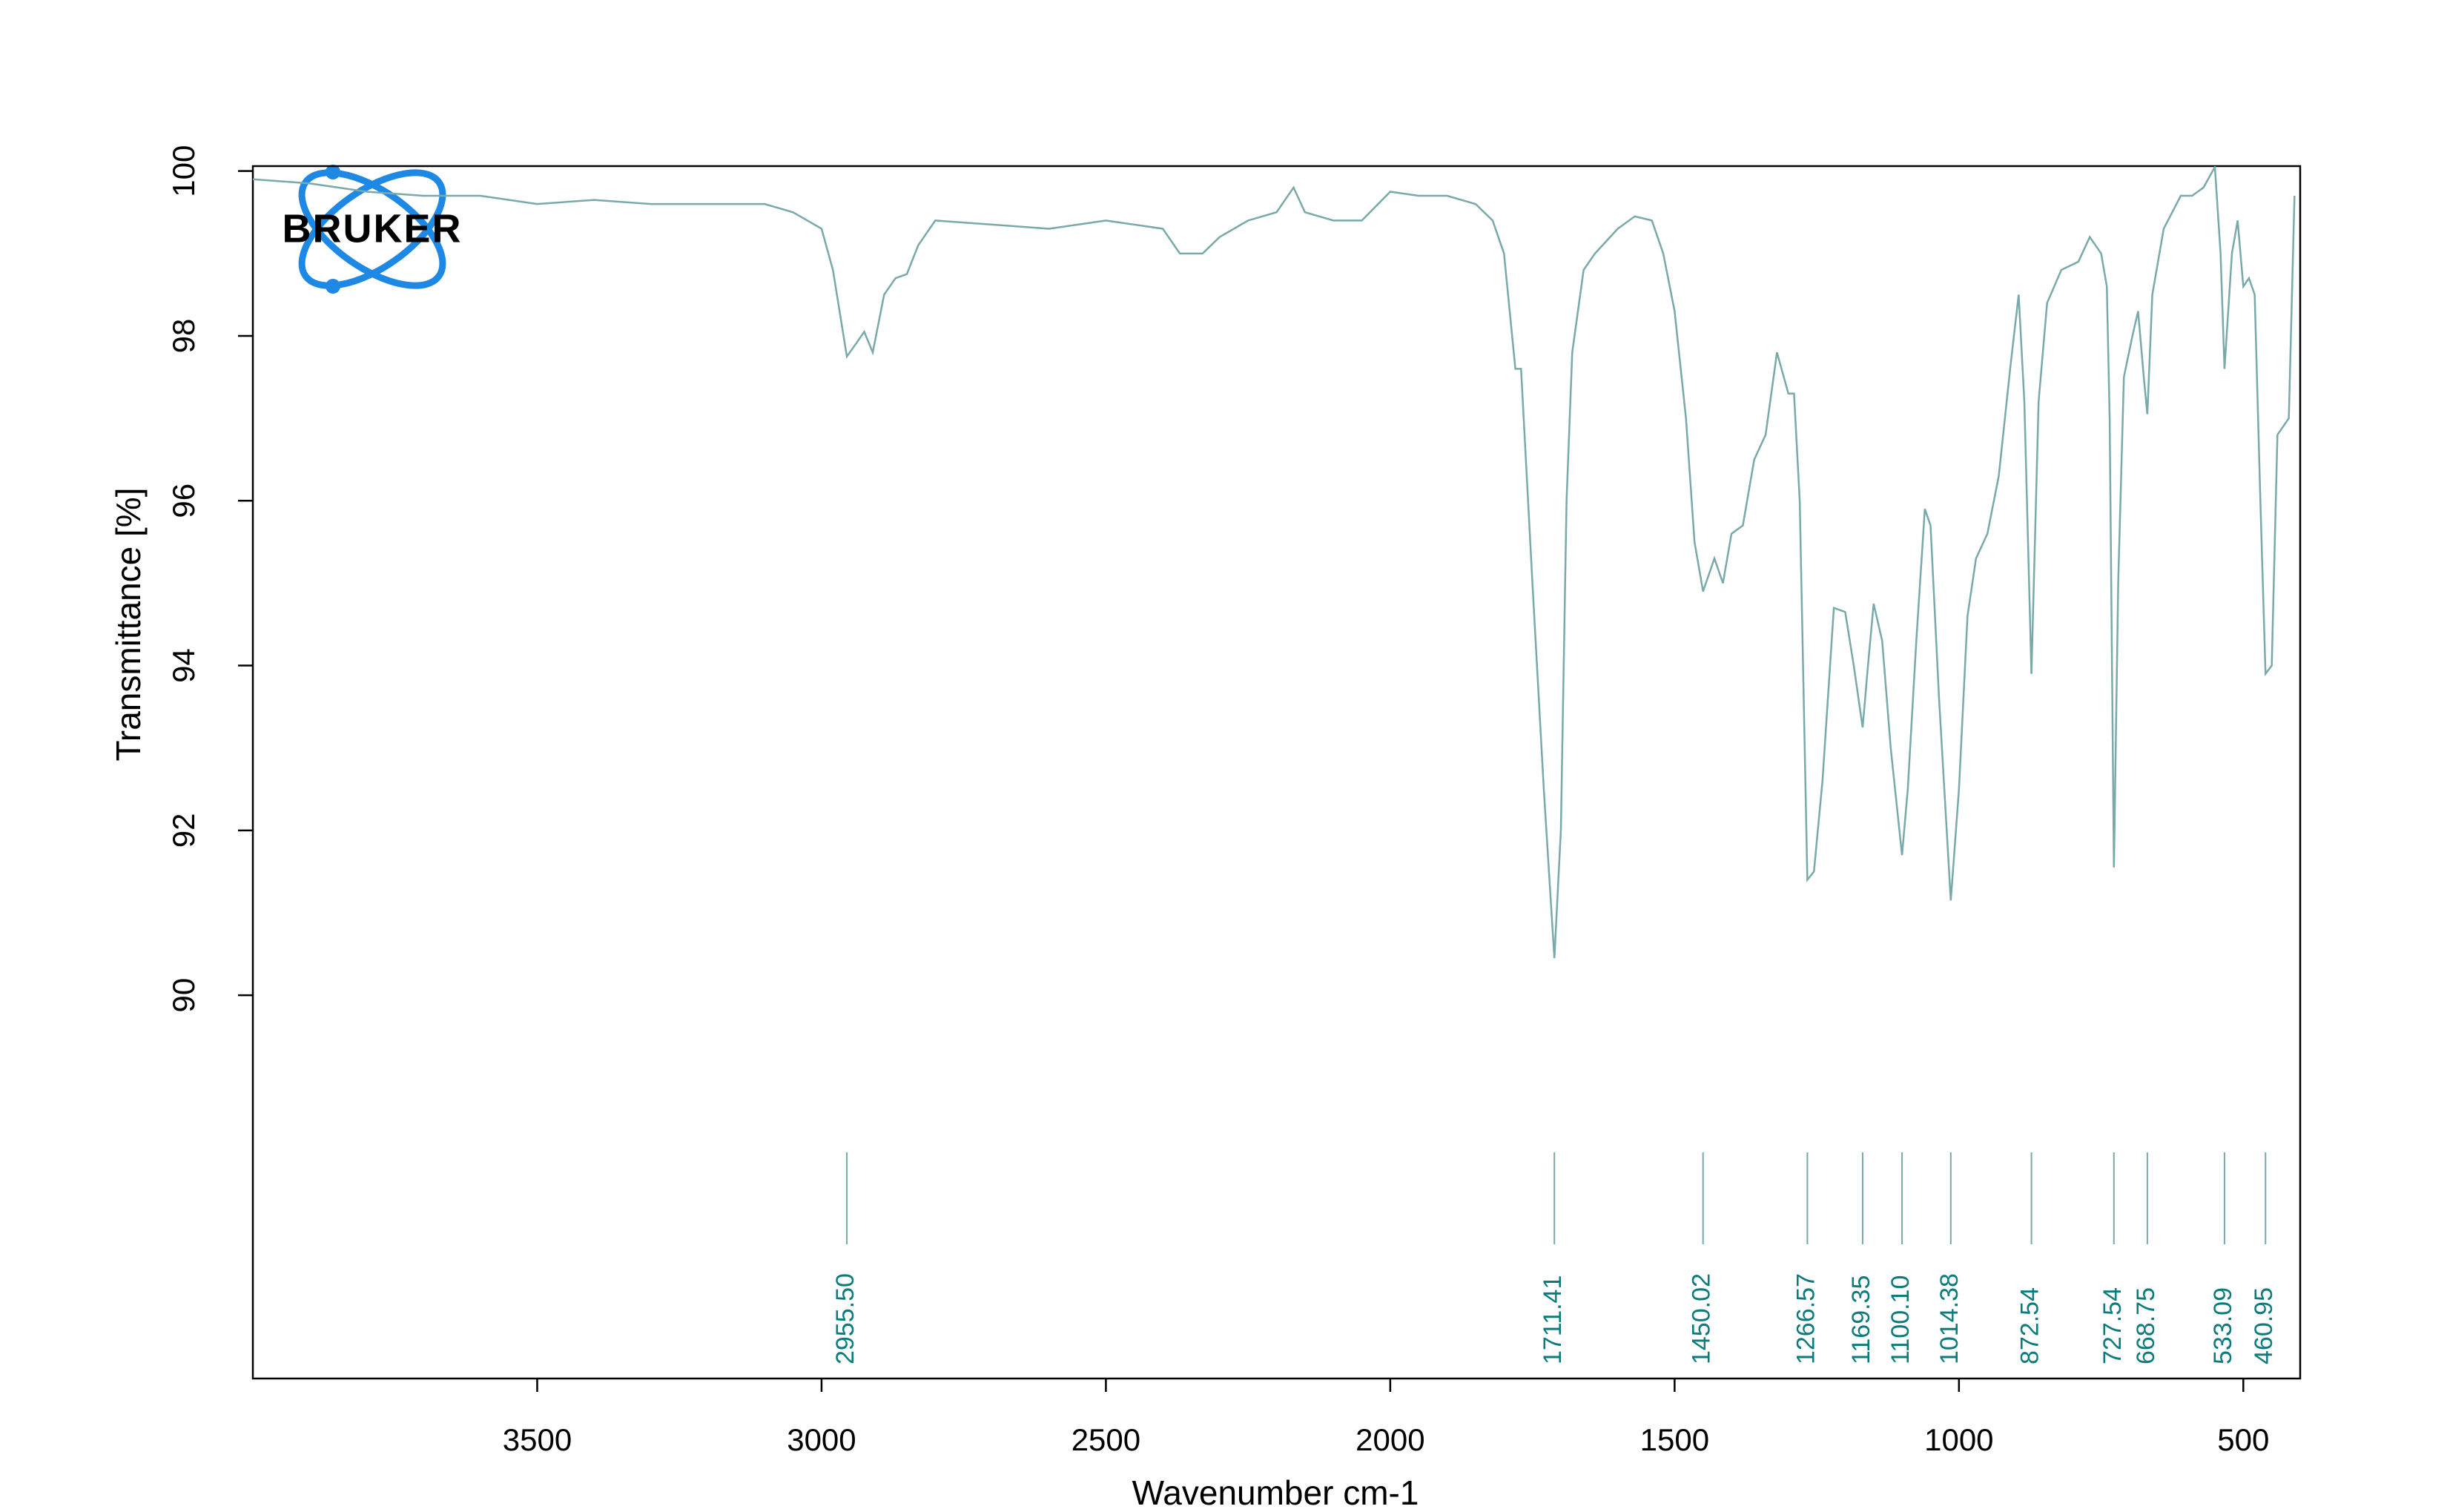 Image resolution: width=2447 pixels, height=1512 pixels. What do you see at coordinates (183, 665) in the screenshot?
I see `y-tick-label: 94` at bounding box center [183, 665].